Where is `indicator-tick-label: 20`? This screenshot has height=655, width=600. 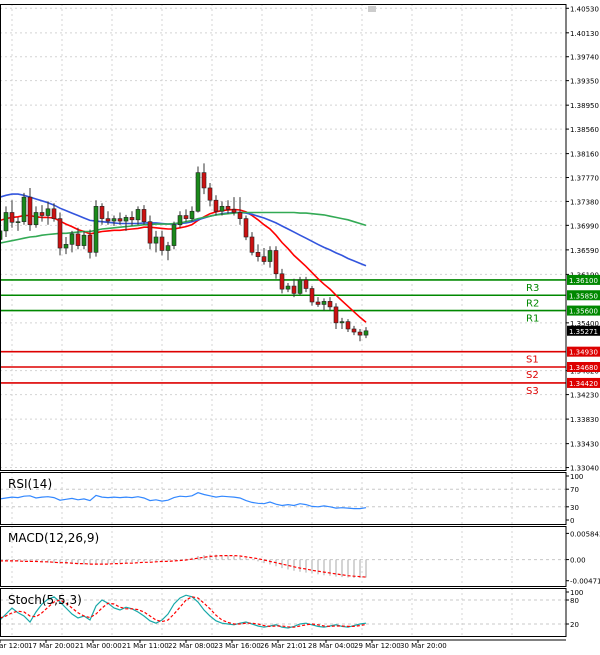
indicator-tick-label: 20 is located at coordinates (574, 625).